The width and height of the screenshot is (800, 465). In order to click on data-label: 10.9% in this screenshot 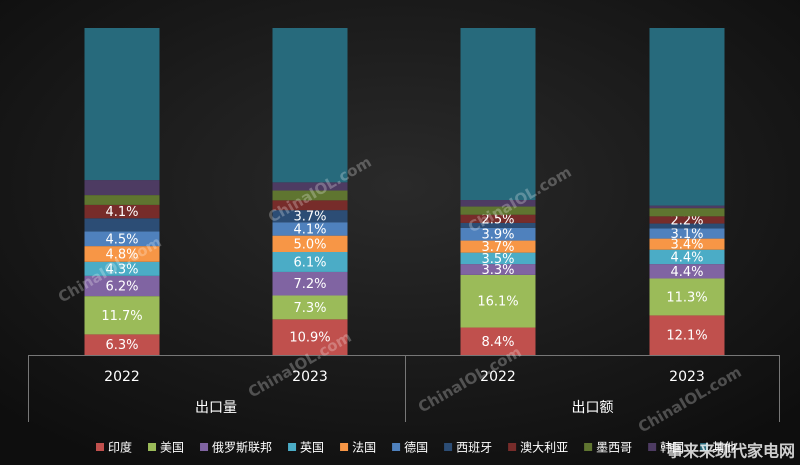, I will do `click(309, 338)`.